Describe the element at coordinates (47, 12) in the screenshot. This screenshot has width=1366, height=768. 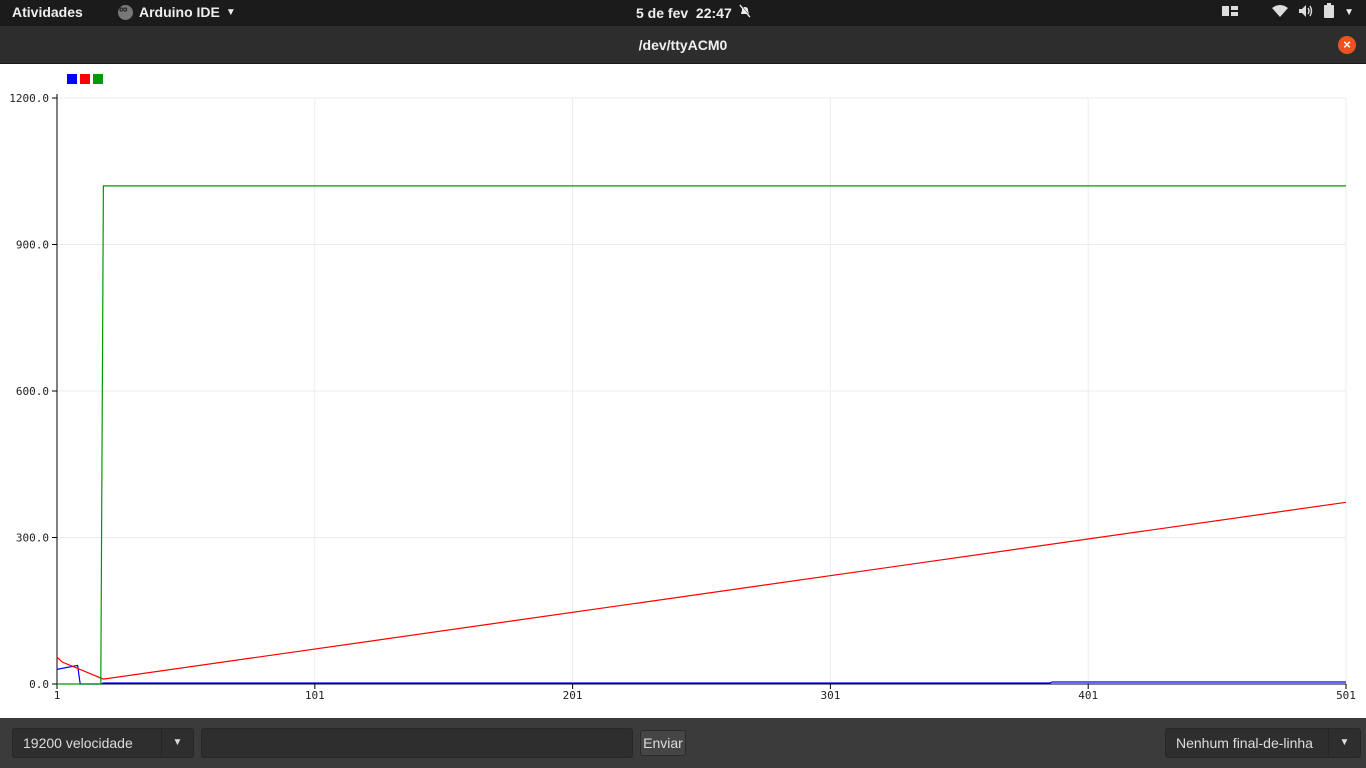
I see `activities-button: Atividades` at that location.